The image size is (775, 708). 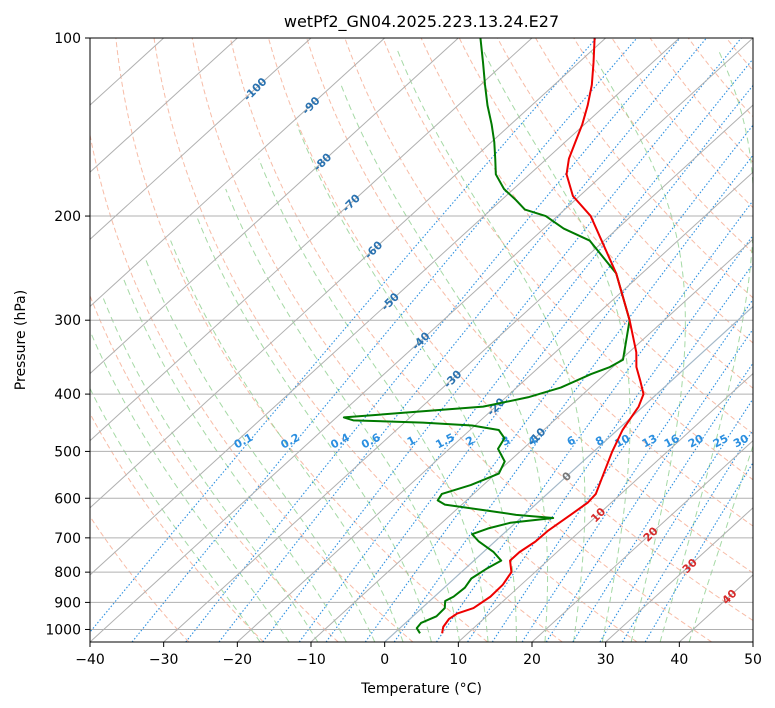 I want to click on y-axis-label: Pressure (hPa), so click(x=21, y=340).